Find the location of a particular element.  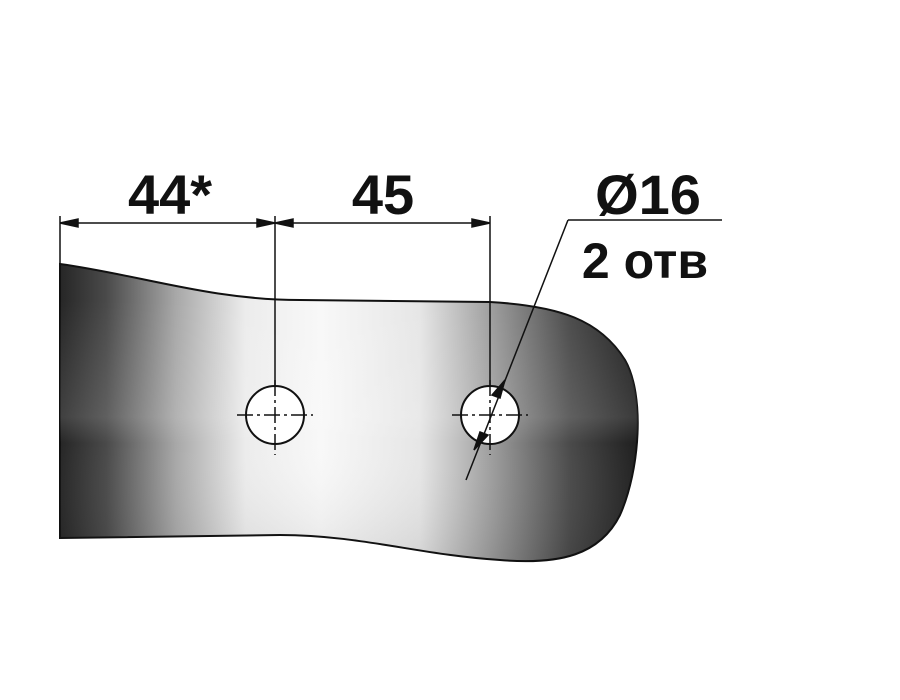

dimension-line is located at coordinates (275, 223).